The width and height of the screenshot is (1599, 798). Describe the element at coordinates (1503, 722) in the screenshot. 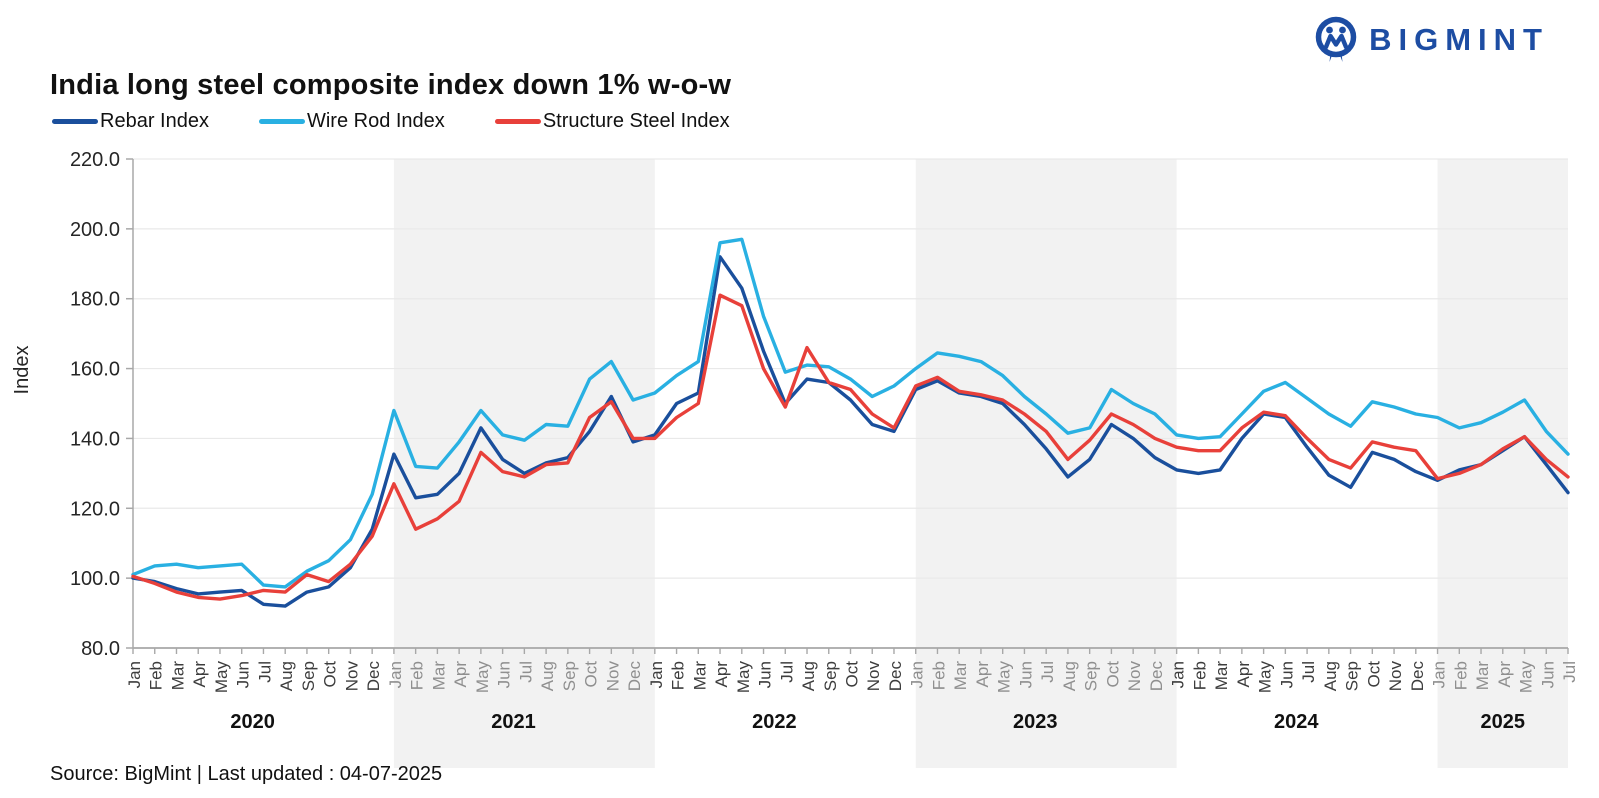

I see `year-label-2025: 2025` at that location.